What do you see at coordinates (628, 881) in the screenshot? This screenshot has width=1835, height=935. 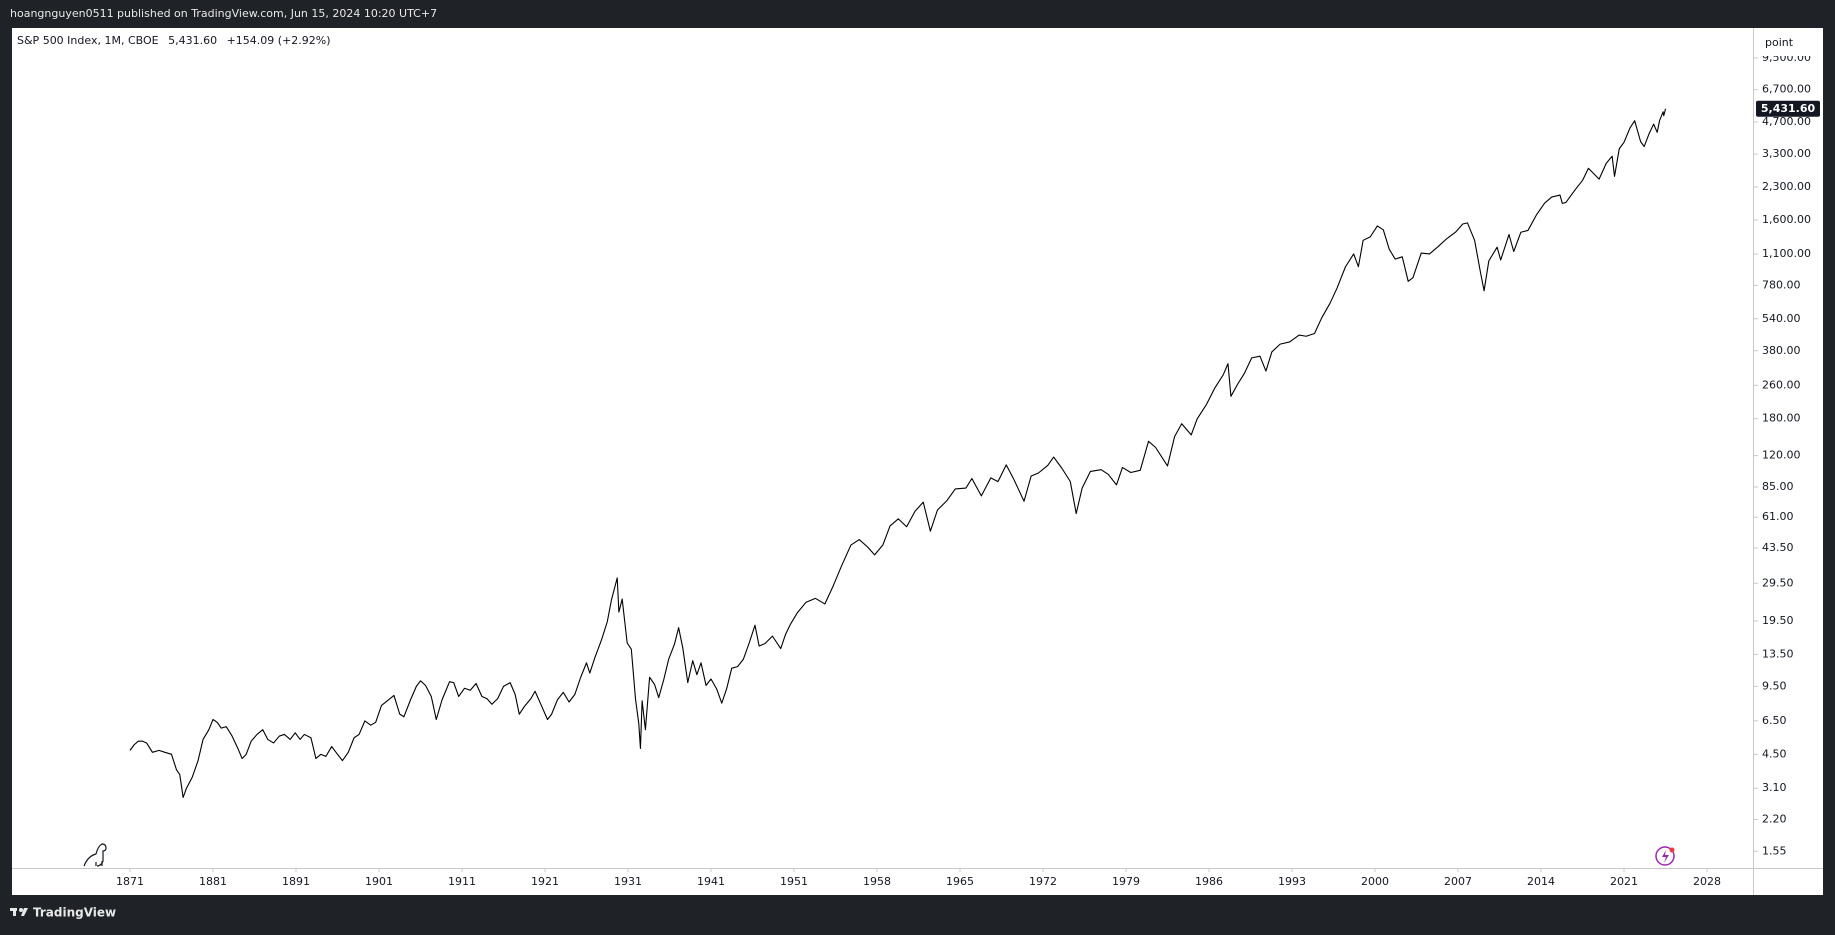 I see `x-tick-label: 1931` at bounding box center [628, 881].